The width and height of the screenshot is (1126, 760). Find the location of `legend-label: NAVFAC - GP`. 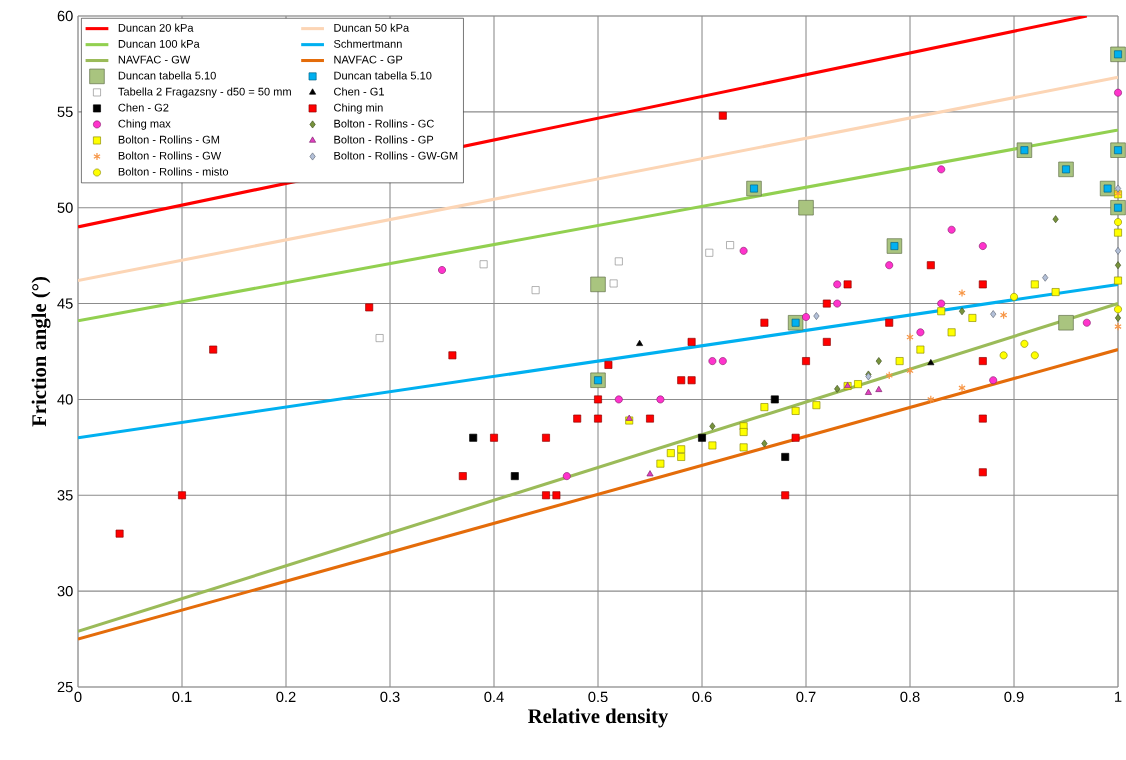

legend-label: NAVFAC - GP is located at coordinates (368, 59).